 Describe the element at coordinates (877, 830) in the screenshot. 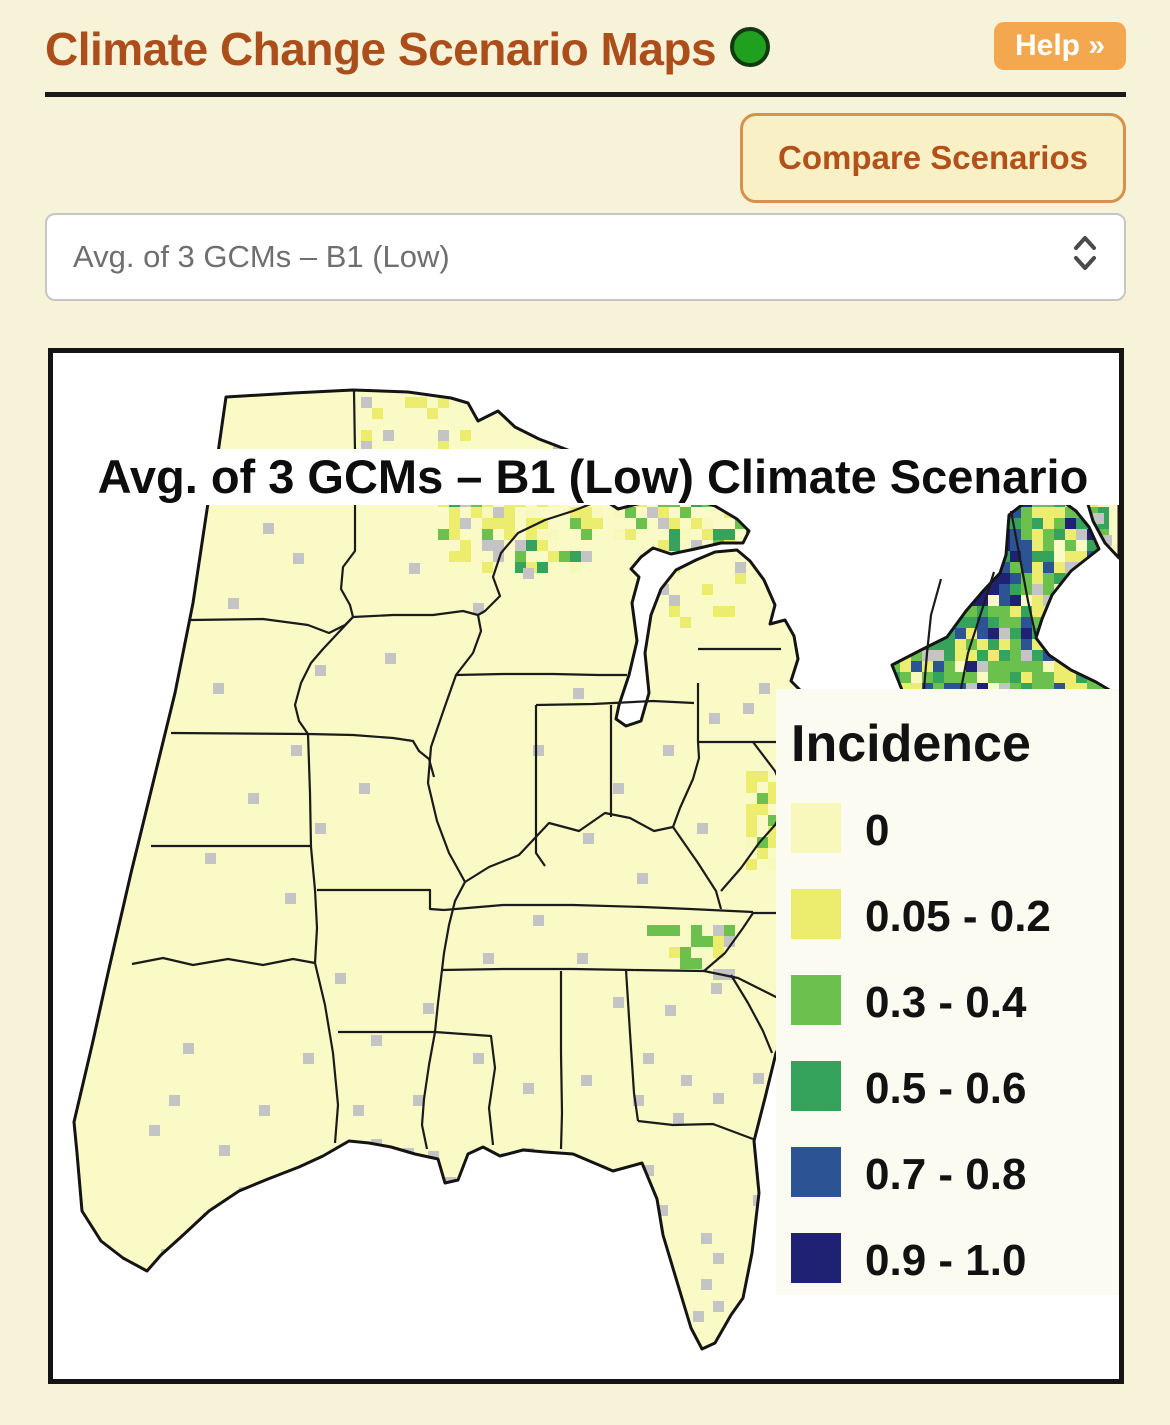

I see `legend-bin-label: 0` at that location.